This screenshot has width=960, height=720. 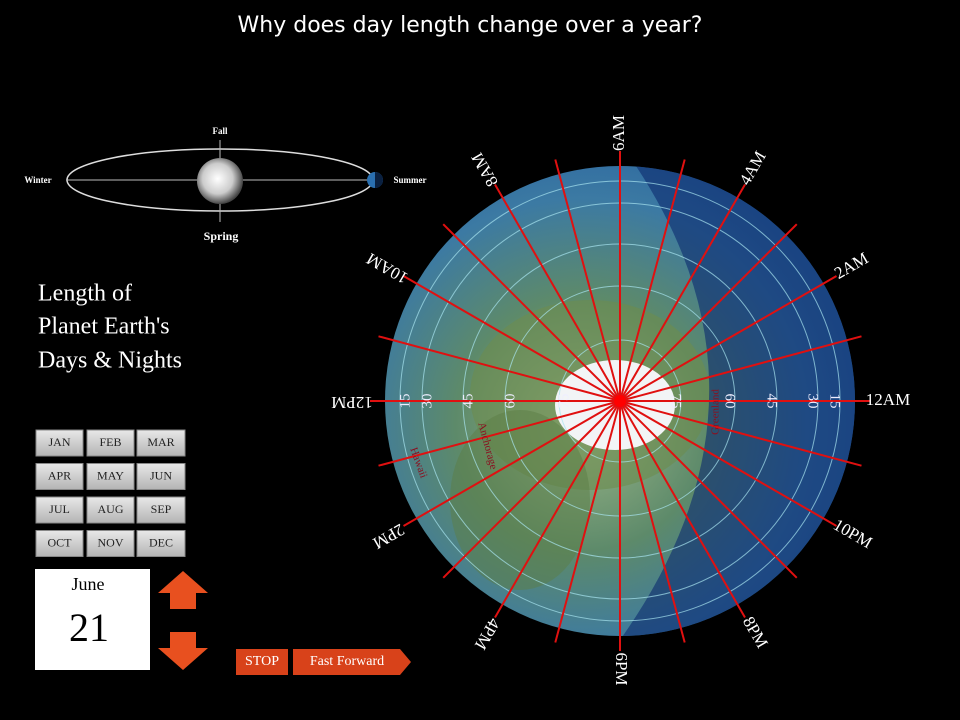 I want to click on month-button: SEP, so click(x=161, y=510).